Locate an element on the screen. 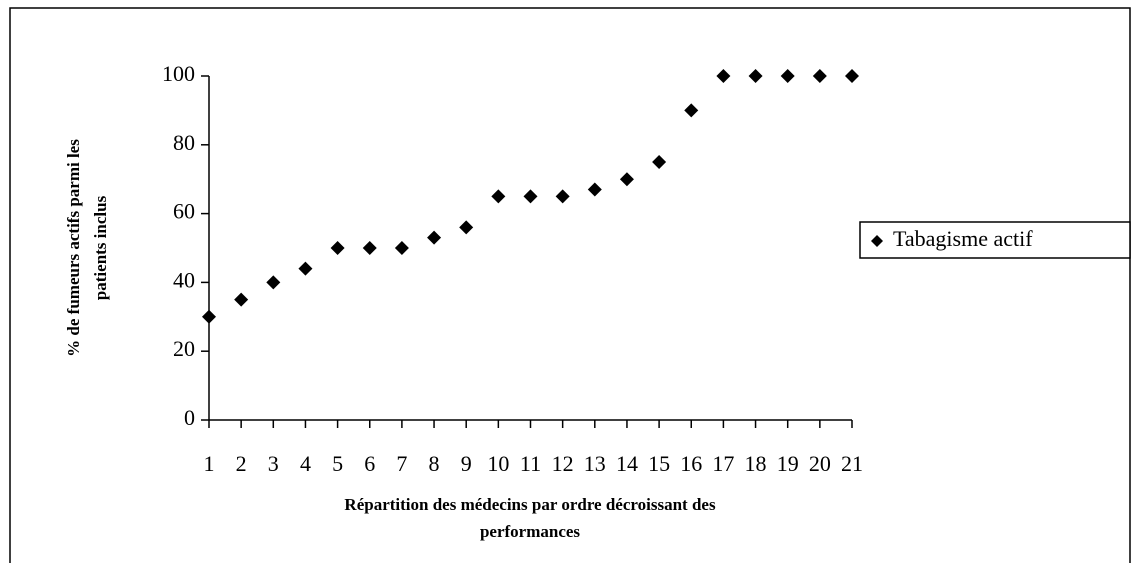  x-tick-label: 1 is located at coordinates (209, 463).